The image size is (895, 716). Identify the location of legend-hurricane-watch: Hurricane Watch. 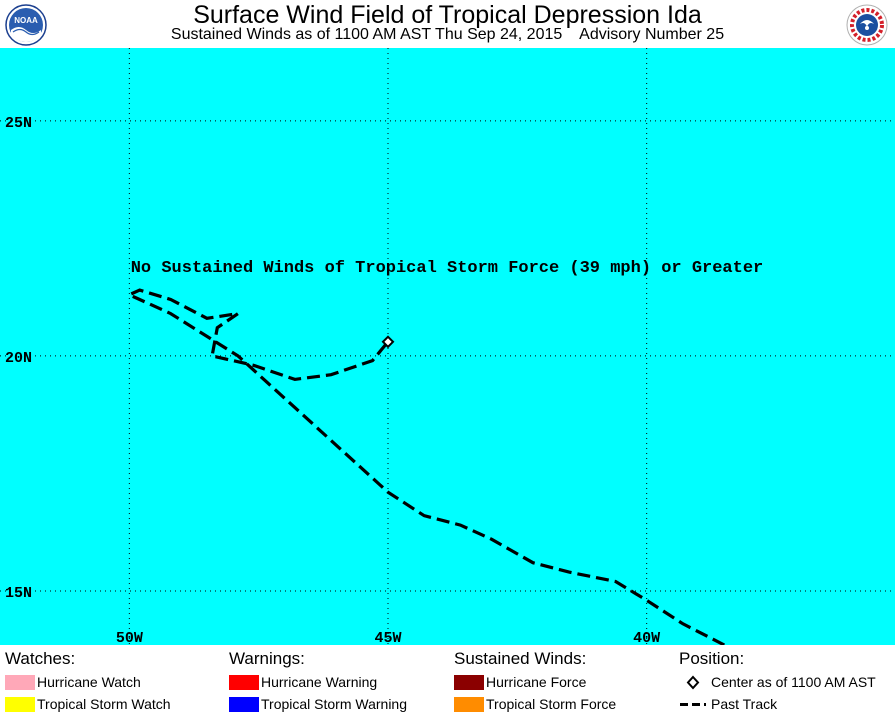
(88, 682).